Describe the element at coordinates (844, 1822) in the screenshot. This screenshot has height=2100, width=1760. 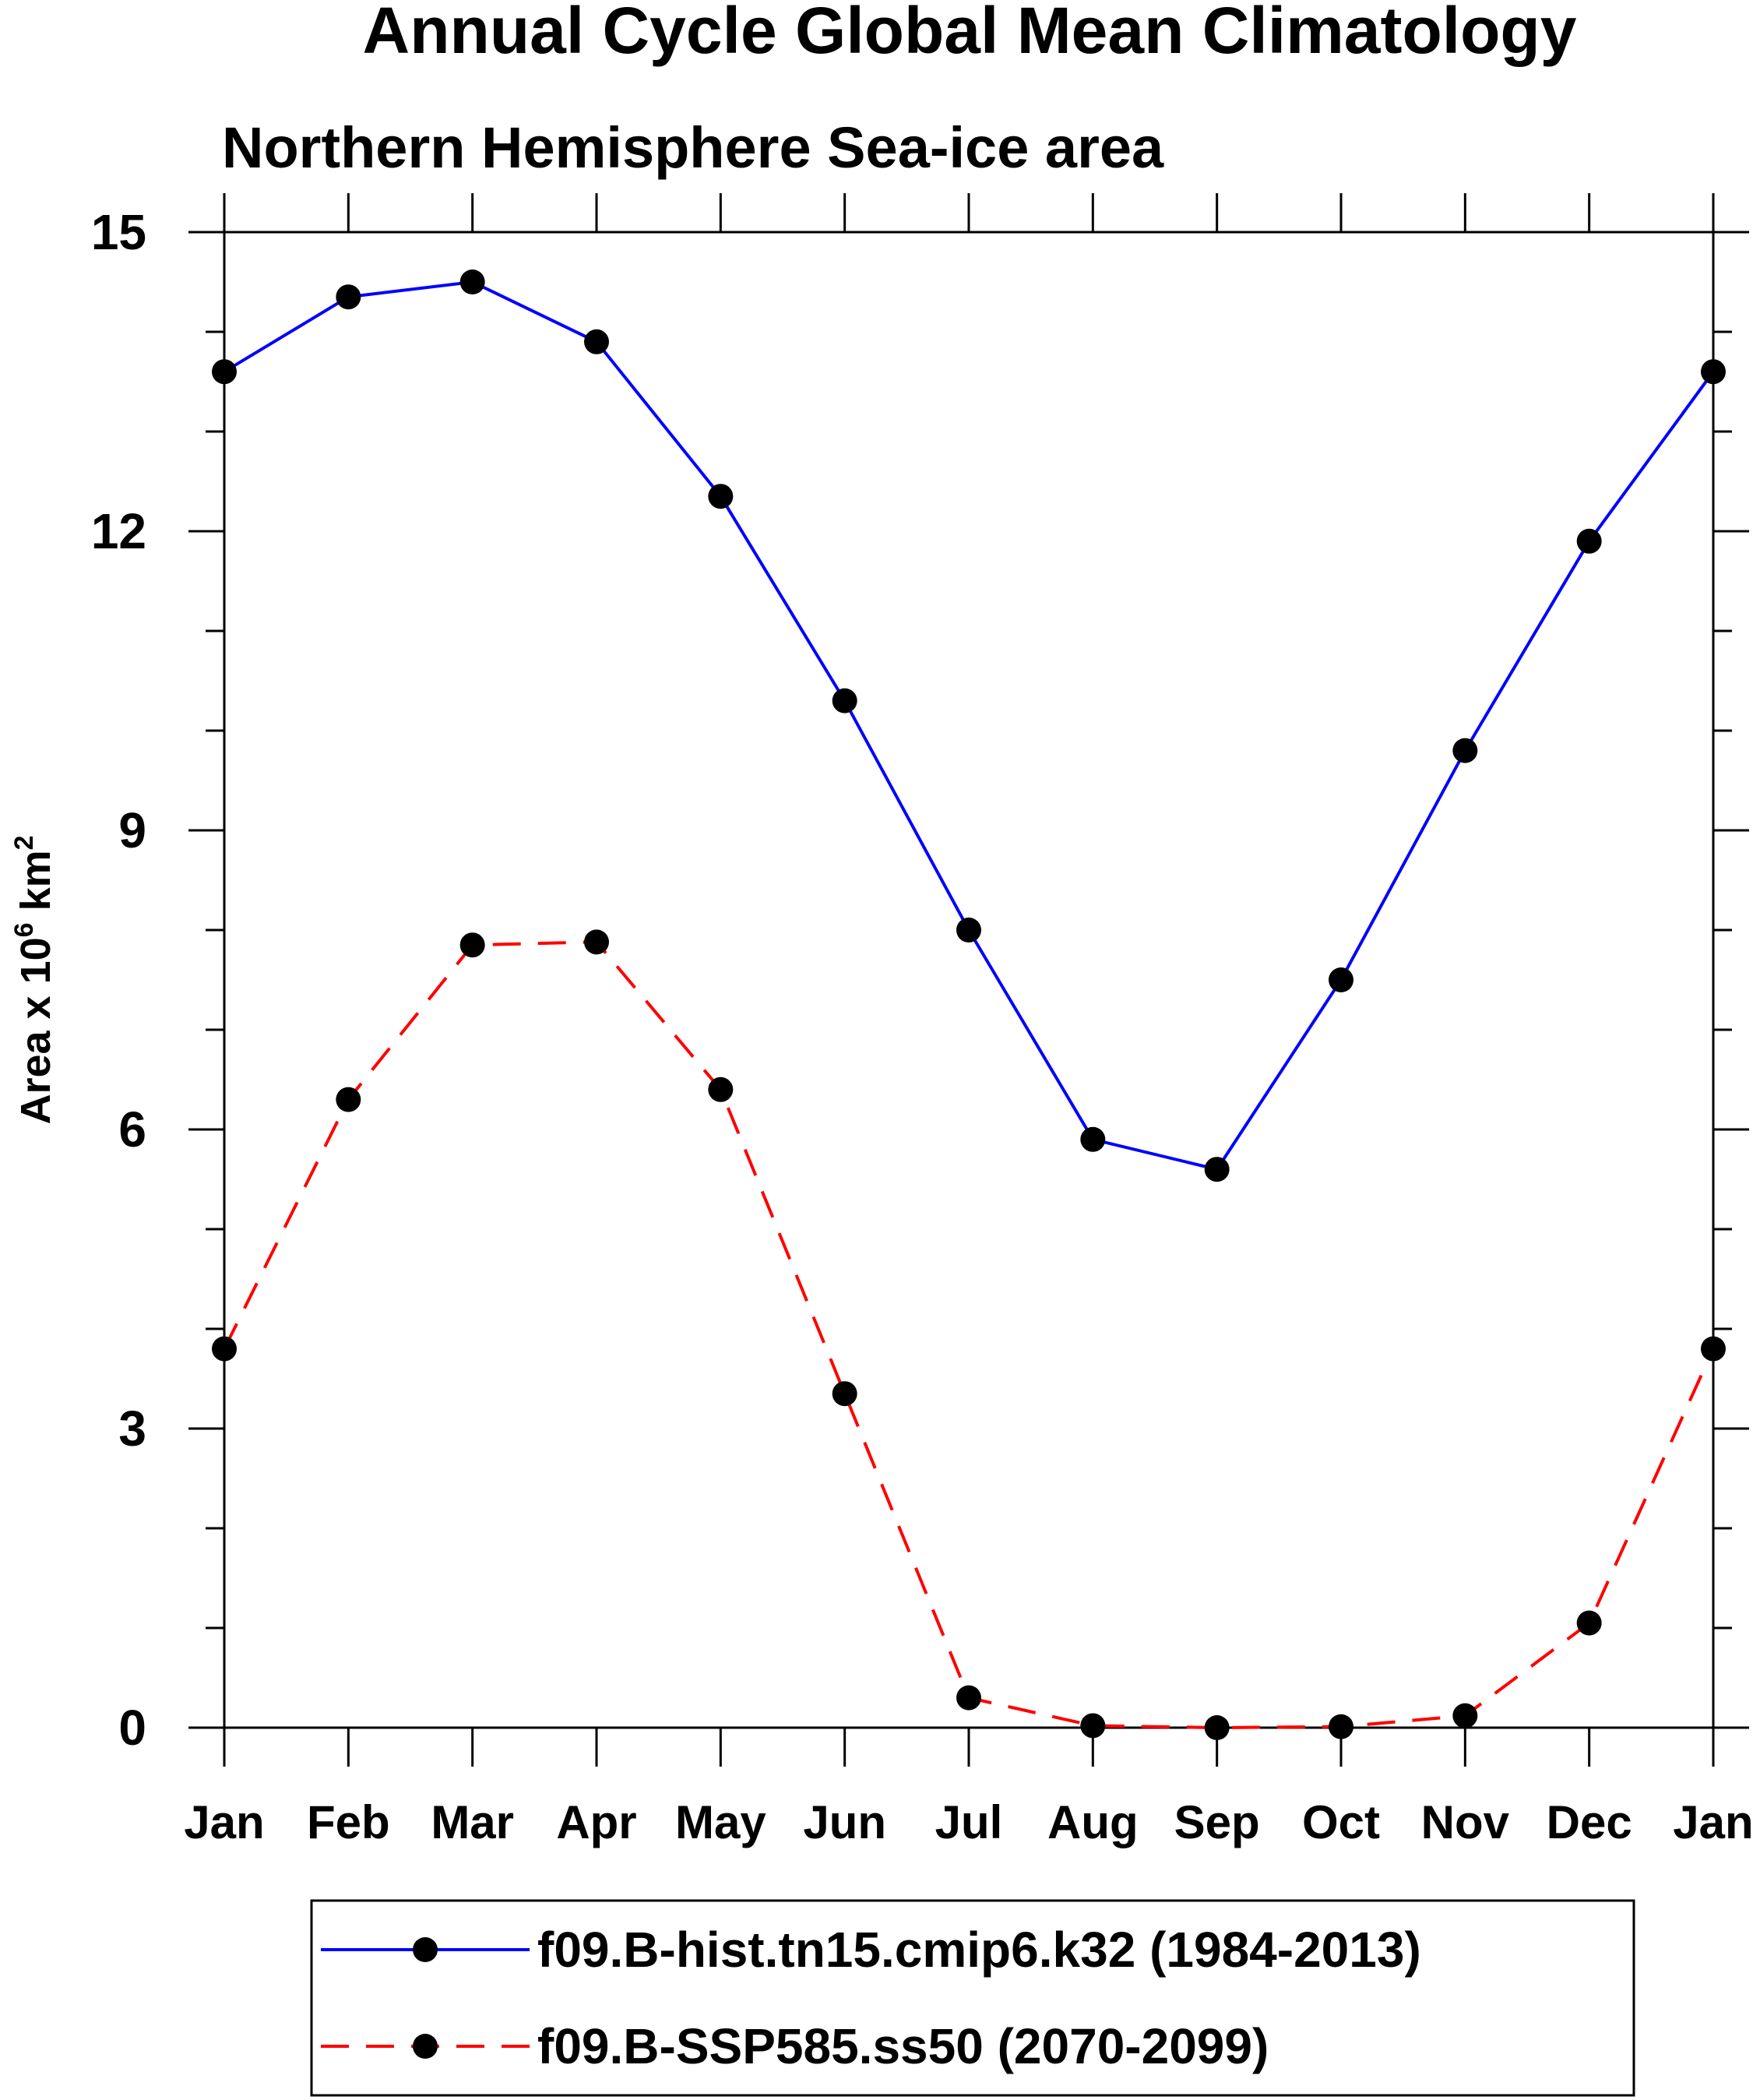
I see `x-tick-label: Jun` at that location.